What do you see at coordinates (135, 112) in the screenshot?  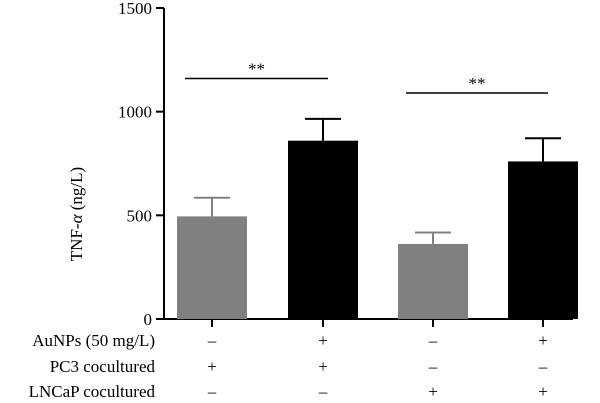 I see `y-tick-label: 1000` at bounding box center [135, 112].